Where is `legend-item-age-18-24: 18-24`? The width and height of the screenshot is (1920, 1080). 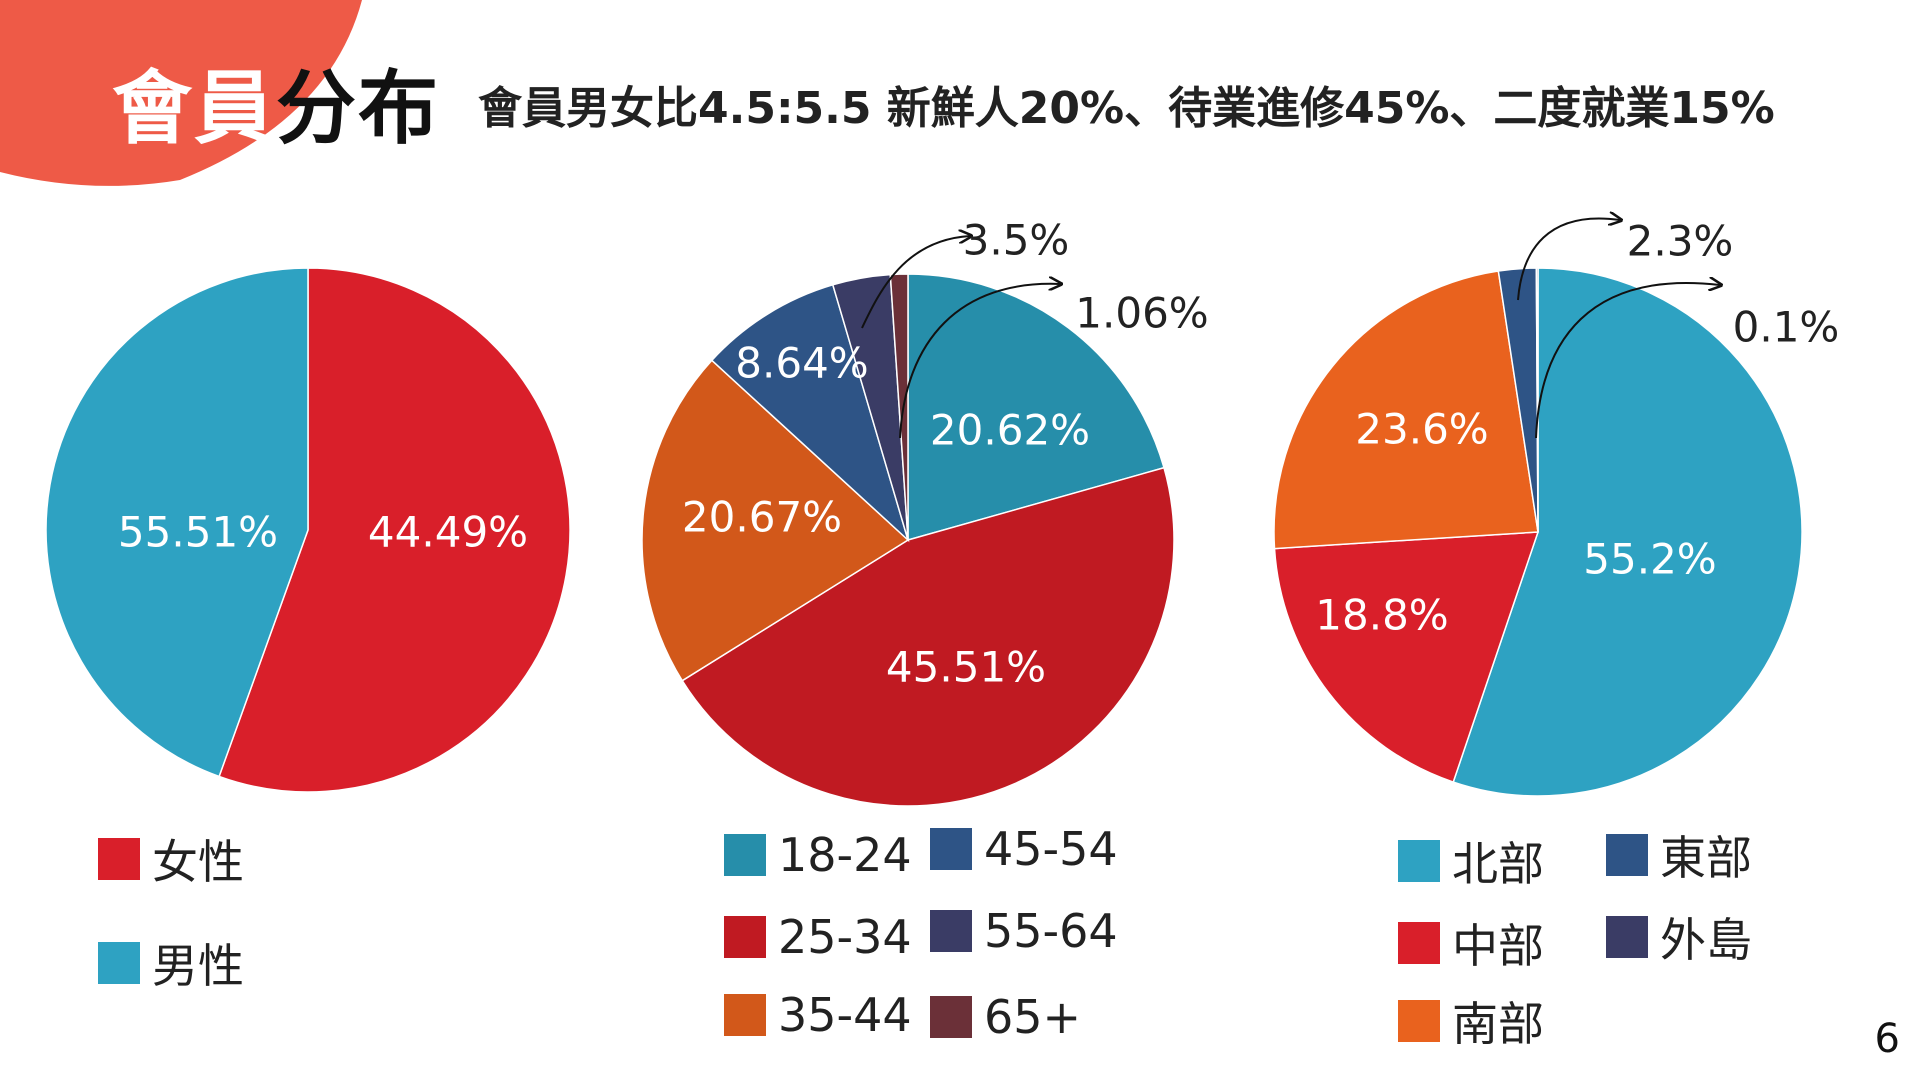 legend-item-age-18-24: 18-24 is located at coordinates (818, 855).